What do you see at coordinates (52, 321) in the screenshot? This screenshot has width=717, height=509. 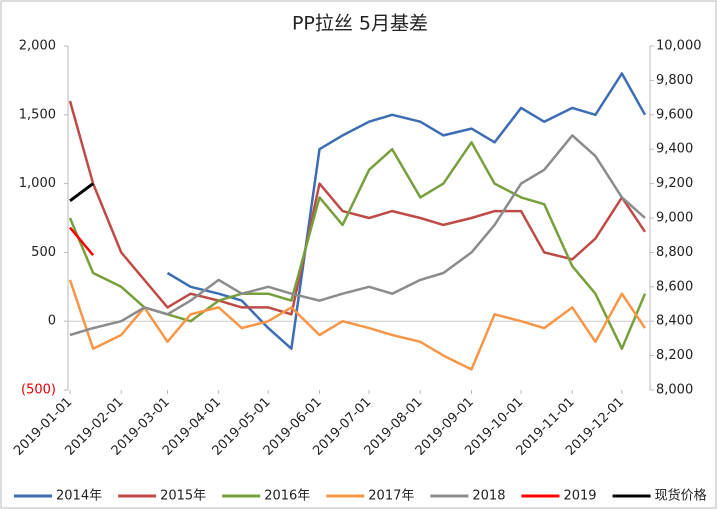 I see `y-tick-label: 0` at bounding box center [52, 321].